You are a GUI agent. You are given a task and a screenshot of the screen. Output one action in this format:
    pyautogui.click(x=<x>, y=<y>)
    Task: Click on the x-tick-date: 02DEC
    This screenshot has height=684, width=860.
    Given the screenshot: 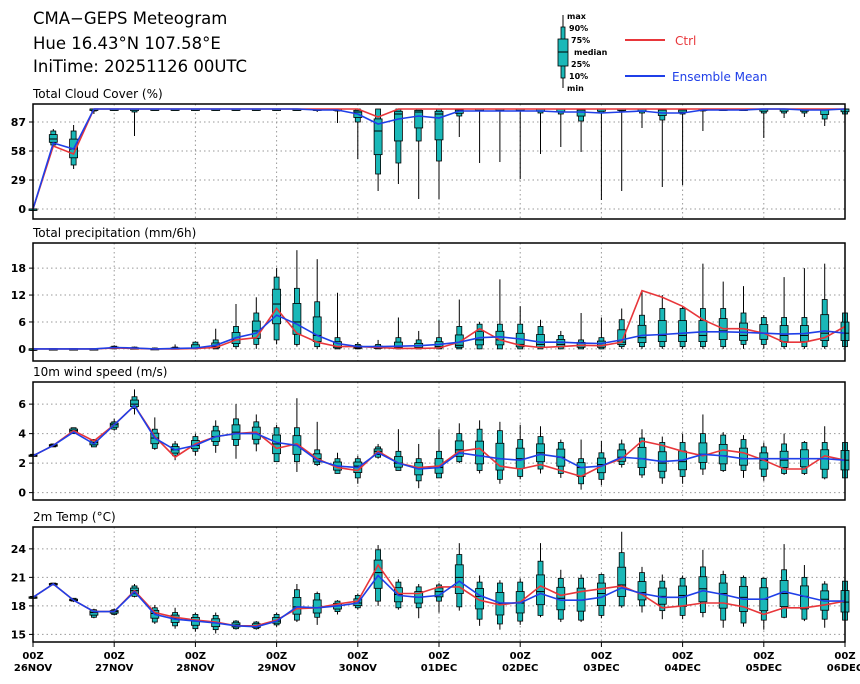 What is the action you would take?
    pyautogui.click(x=520, y=668)
    